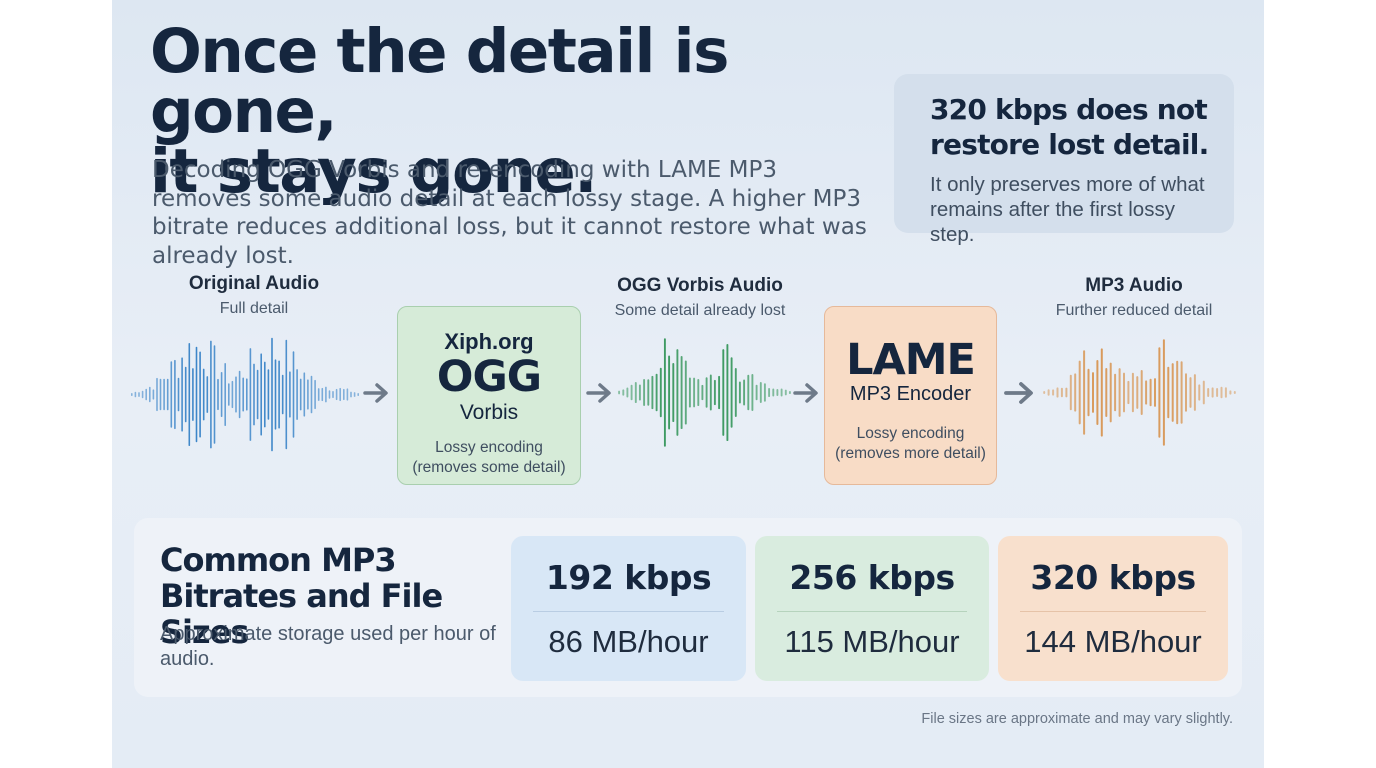 Image resolution: width=1376 pixels, height=768 pixels. Describe the element at coordinates (245, 394) in the screenshot. I see `original-waveform` at that location.